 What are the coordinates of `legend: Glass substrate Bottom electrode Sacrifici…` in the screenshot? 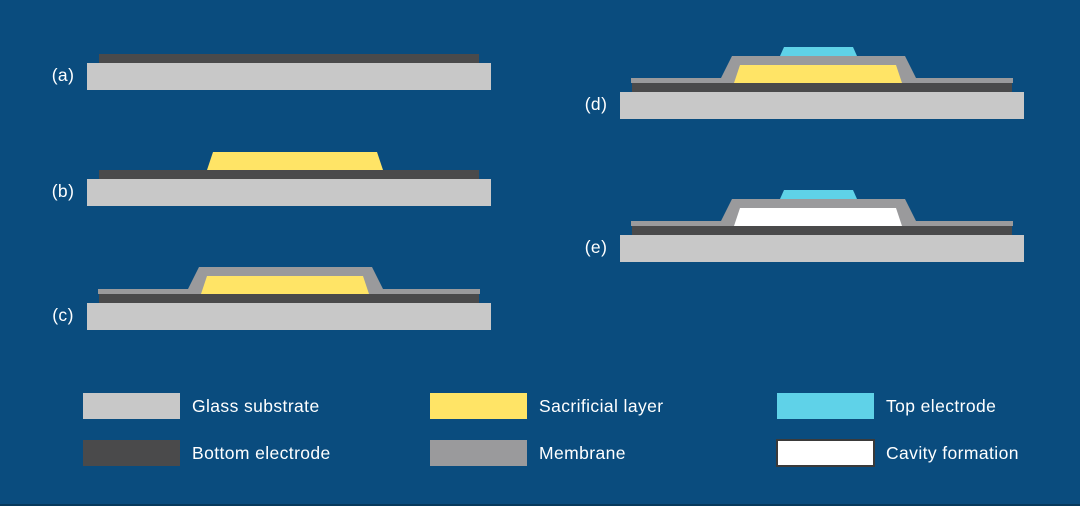 It's located at (551, 430).